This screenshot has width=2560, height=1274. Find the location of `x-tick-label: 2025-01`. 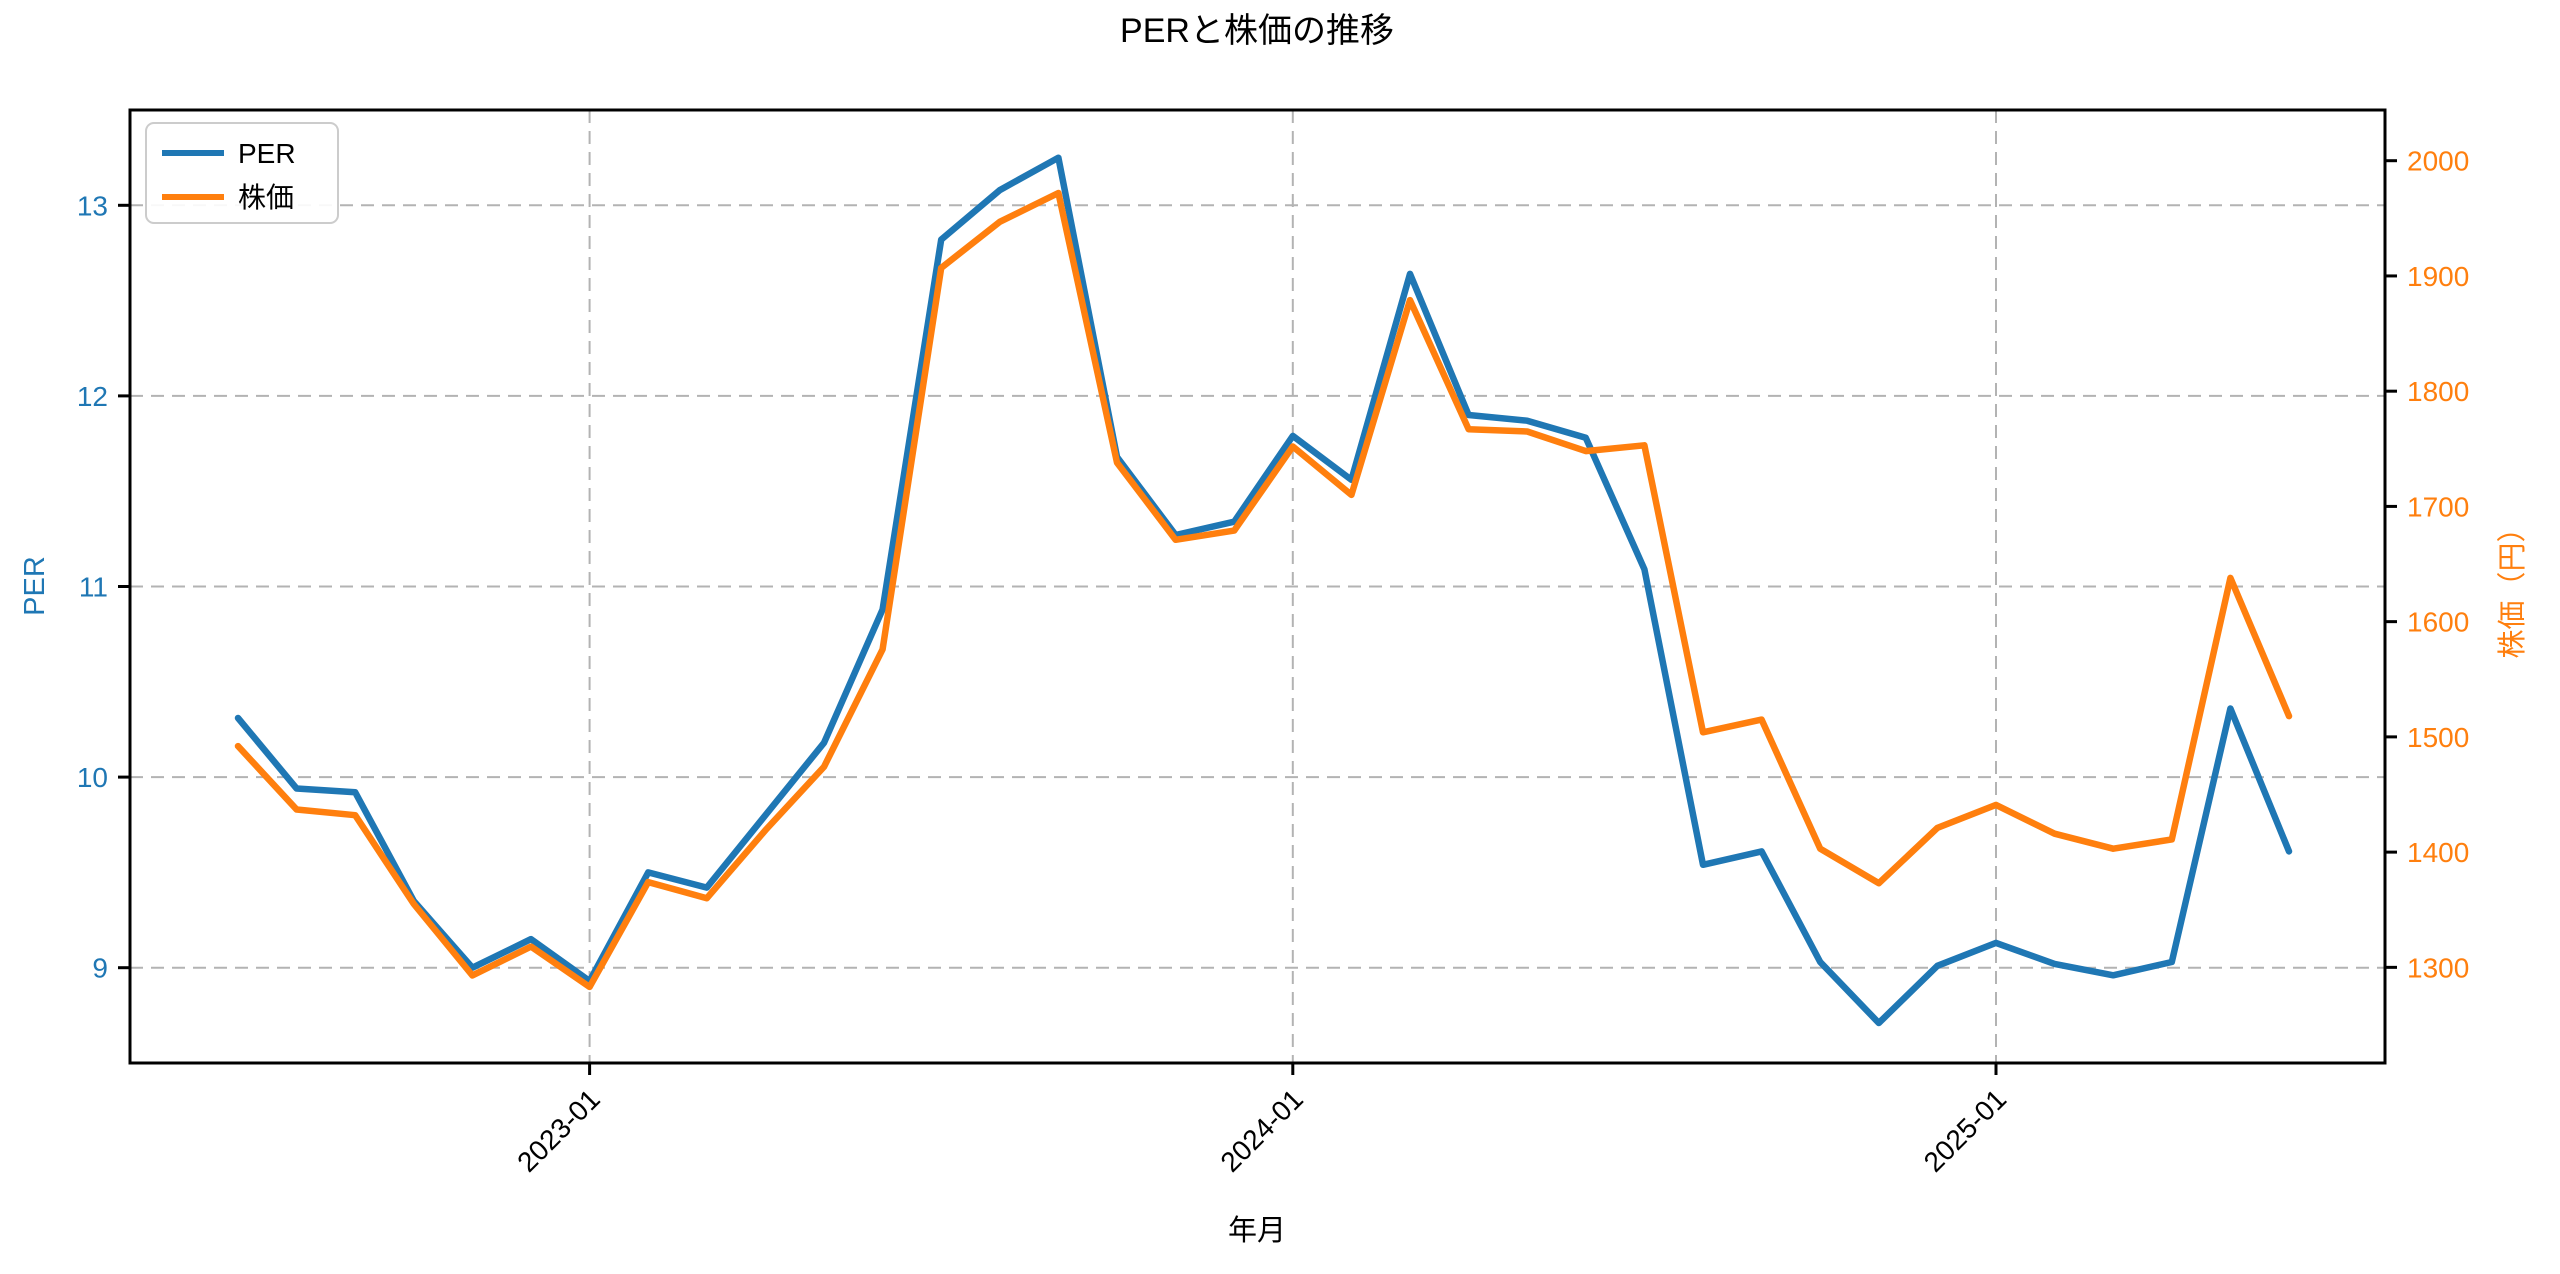

x-tick-label: 2025-01 is located at coordinates (1965, 1130).